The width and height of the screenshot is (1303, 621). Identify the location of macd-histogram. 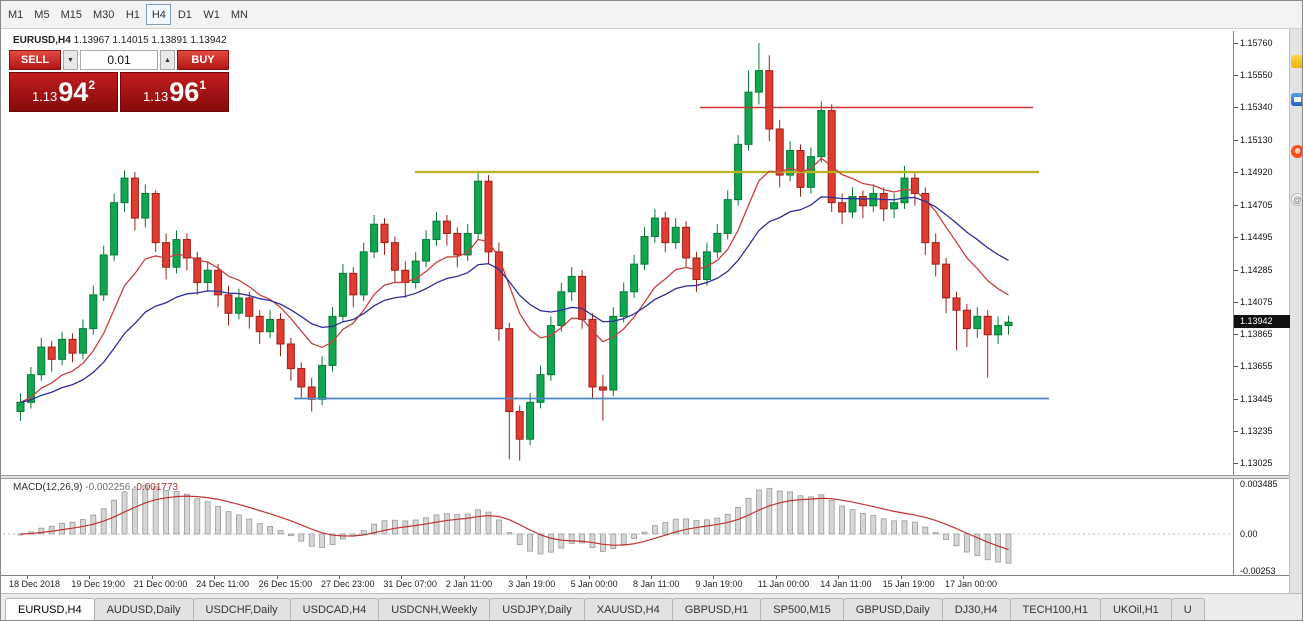
(514, 524).